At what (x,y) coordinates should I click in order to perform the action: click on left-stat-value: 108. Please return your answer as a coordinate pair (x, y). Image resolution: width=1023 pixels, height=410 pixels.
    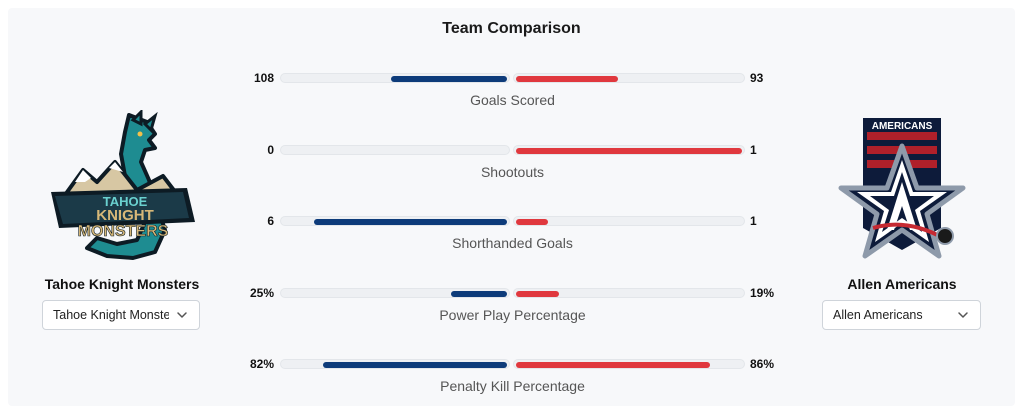
    Looking at the image, I should click on (263, 78).